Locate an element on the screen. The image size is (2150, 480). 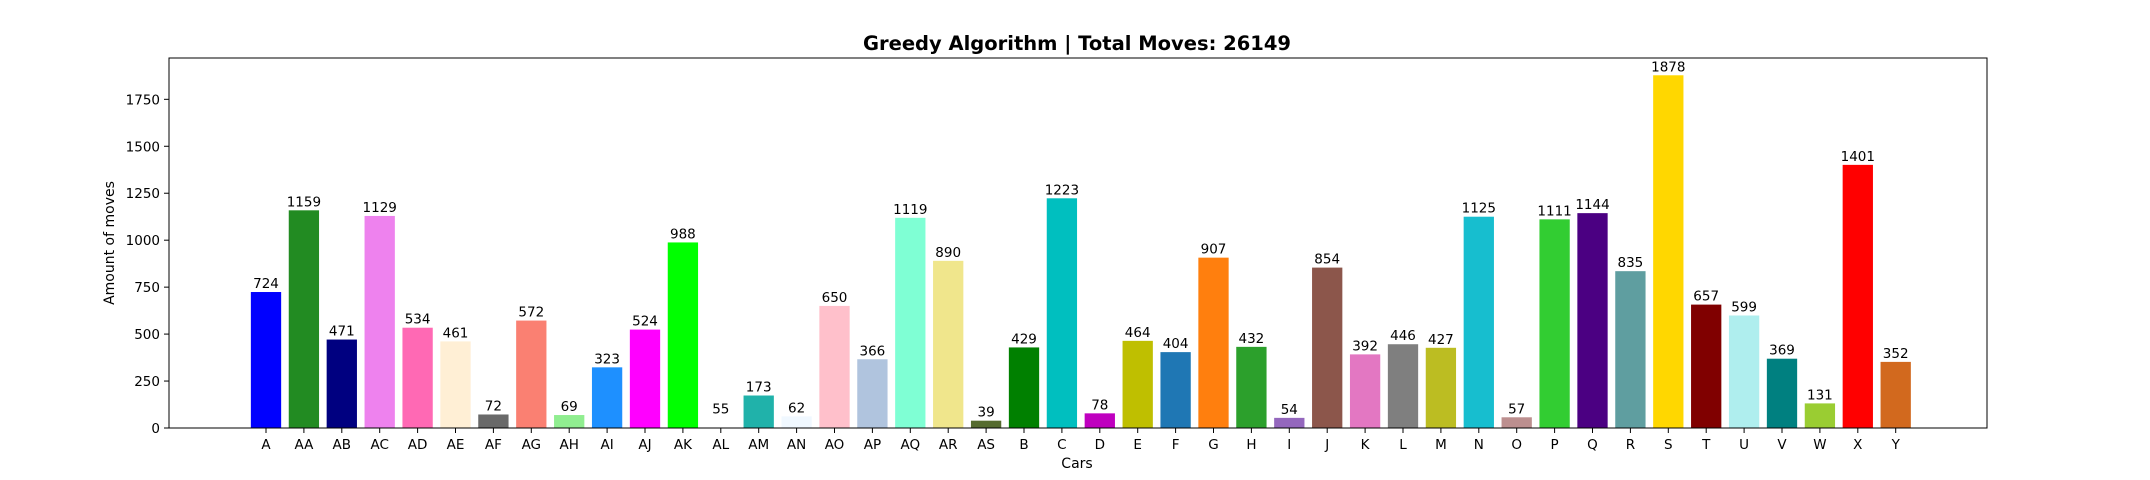
x-tick-label-ai: AI is located at coordinates (606, 445).